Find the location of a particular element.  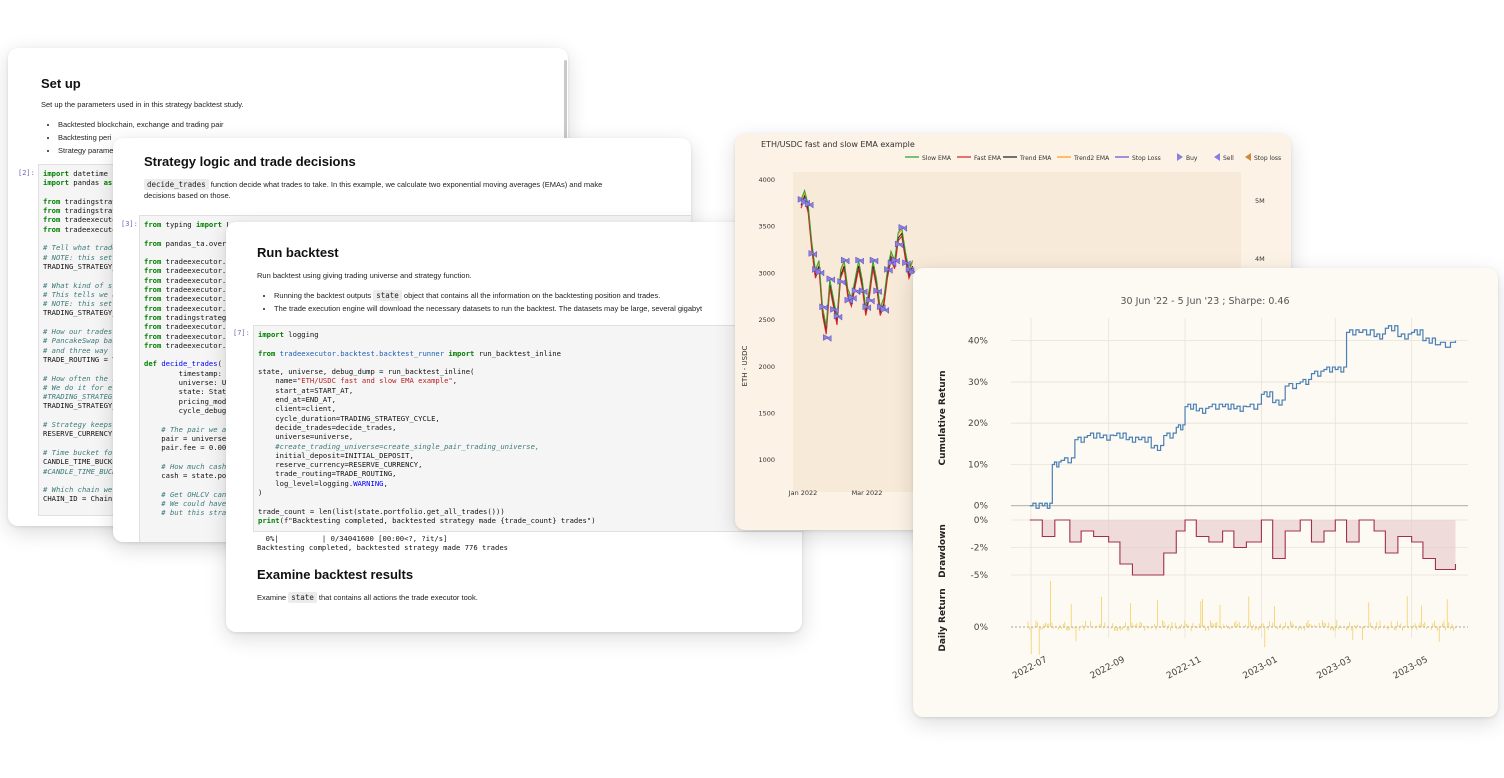

y-tick-label: 1000 is located at coordinates (766, 460).